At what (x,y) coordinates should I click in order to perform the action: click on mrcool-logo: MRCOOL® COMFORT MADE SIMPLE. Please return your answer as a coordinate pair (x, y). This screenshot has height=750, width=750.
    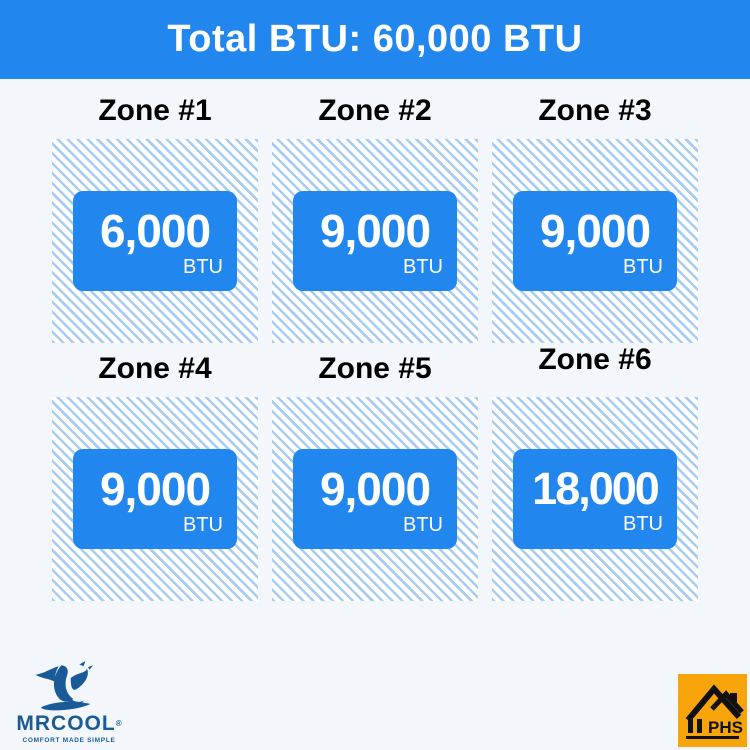
    Looking at the image, I should click on (69, 701).